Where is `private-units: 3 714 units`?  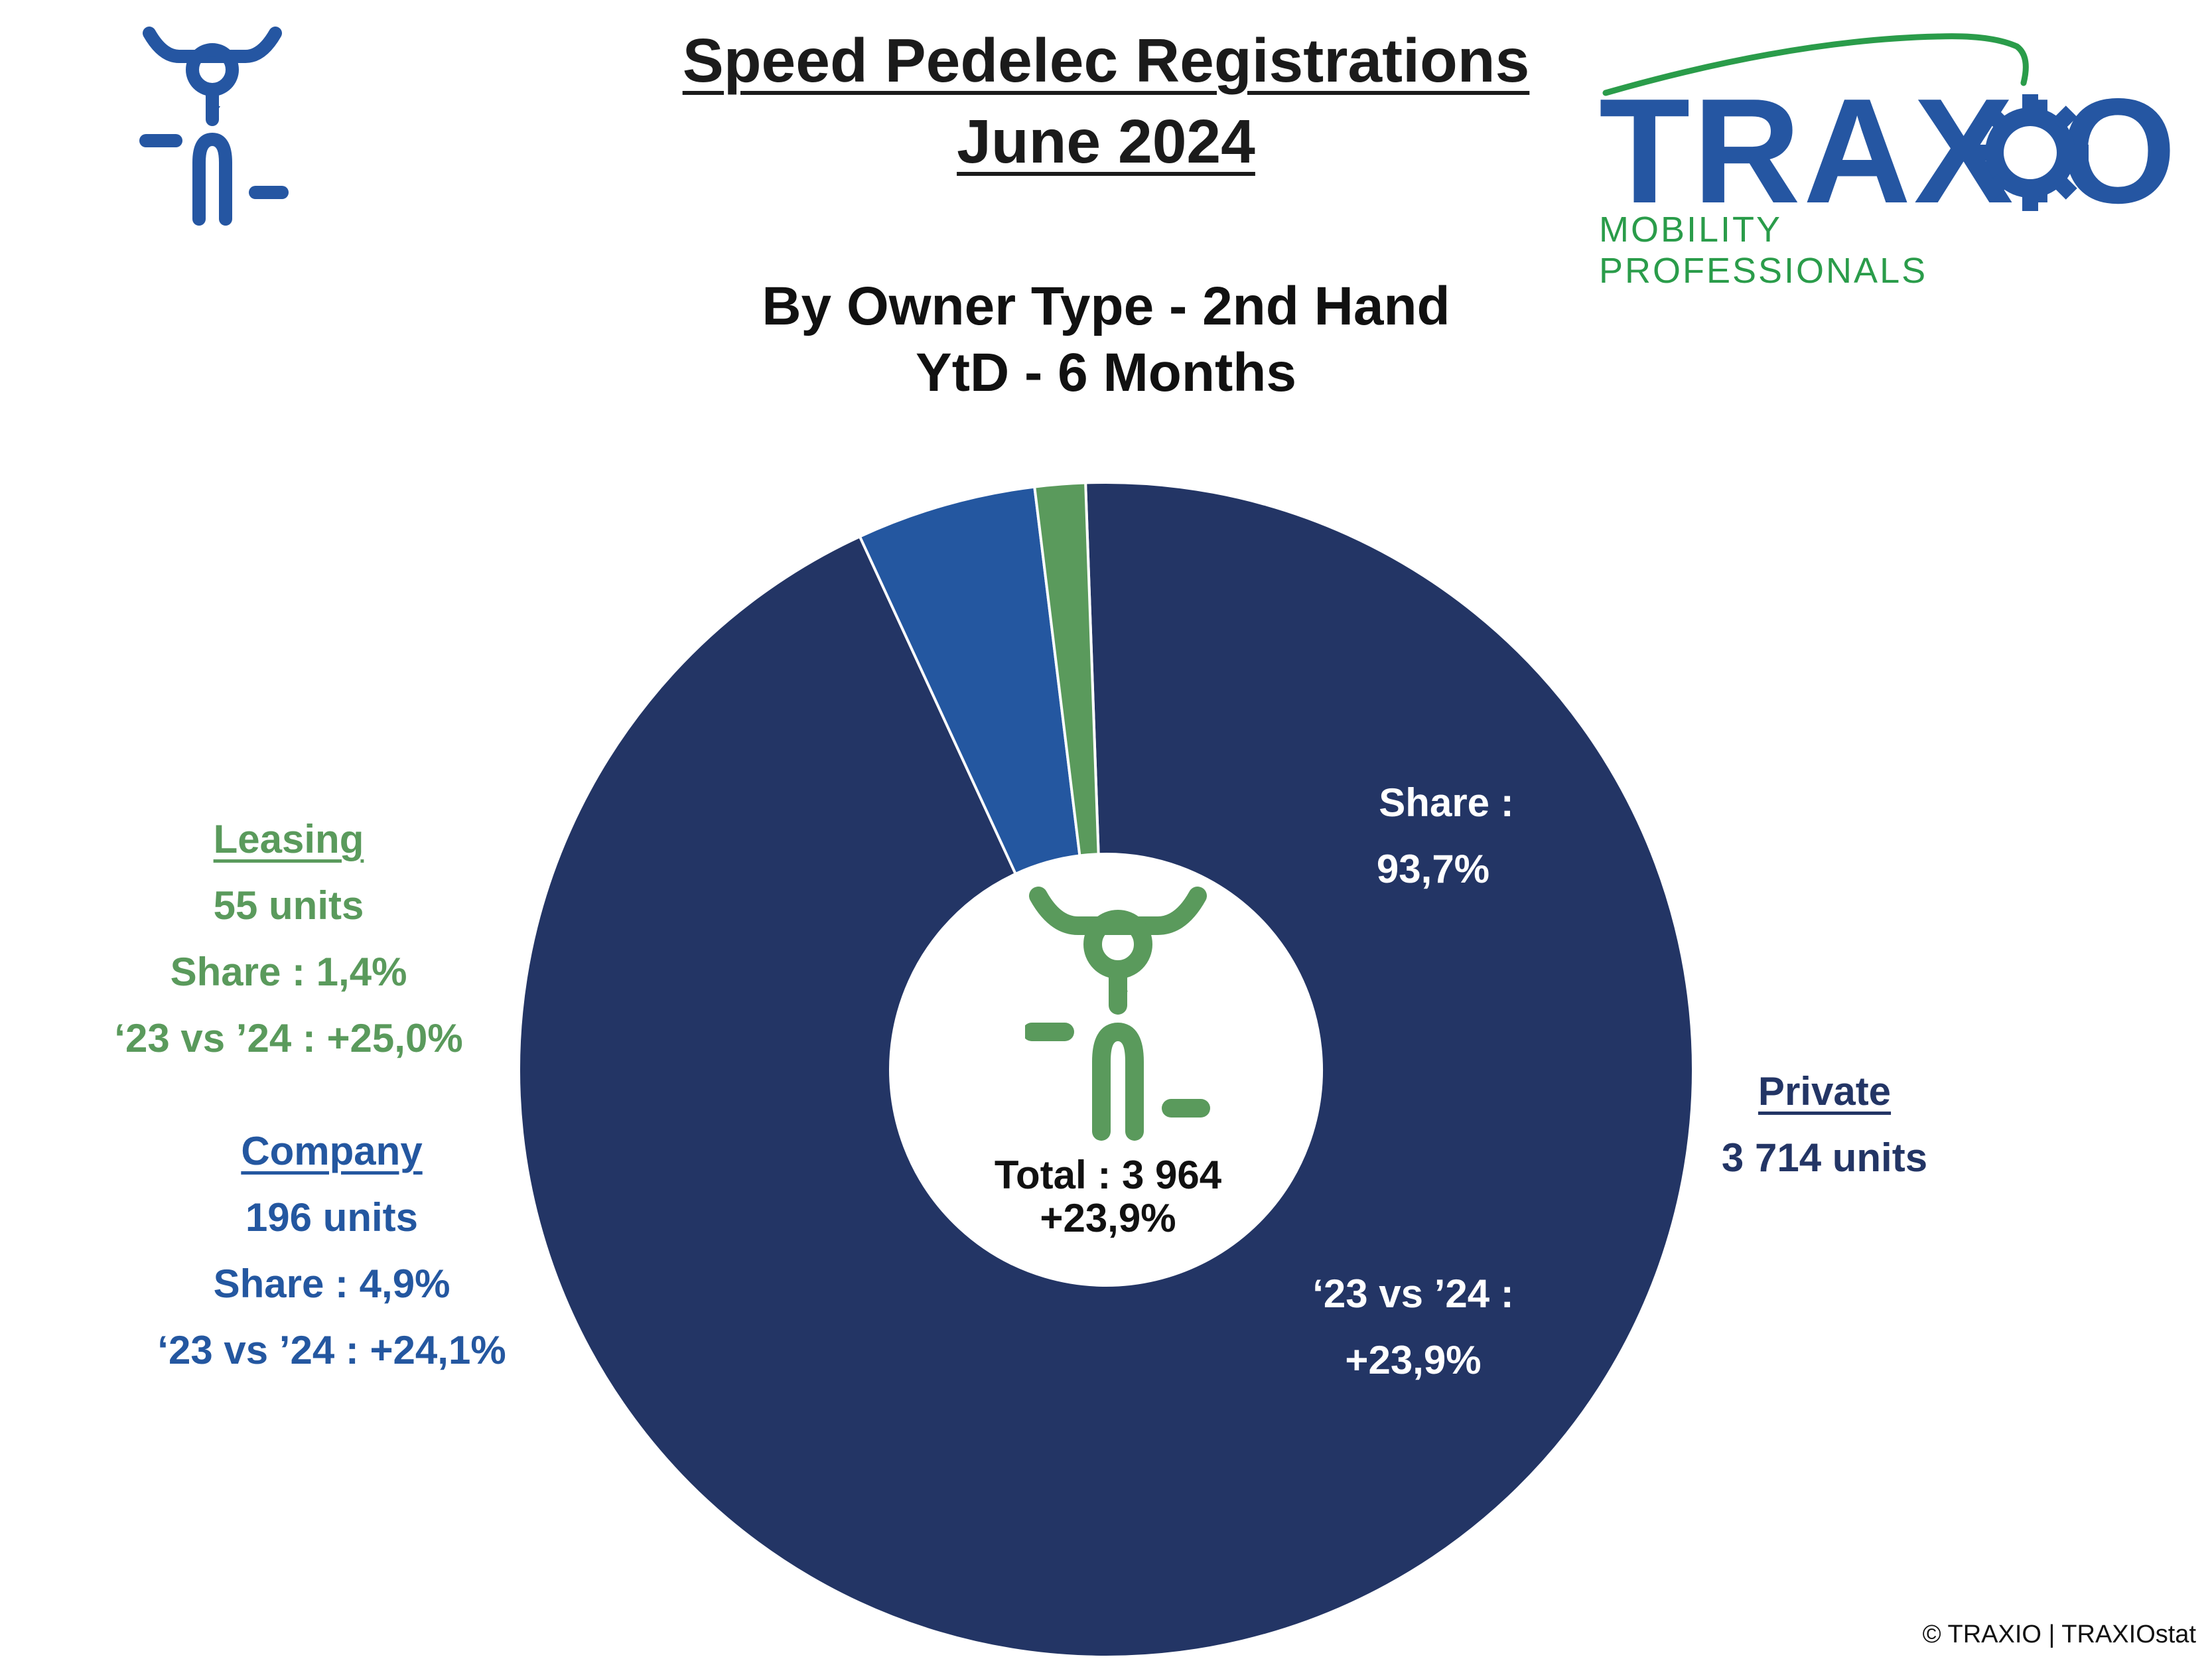 private-units: 3 714 units is located at coordinates (1824, 1157).